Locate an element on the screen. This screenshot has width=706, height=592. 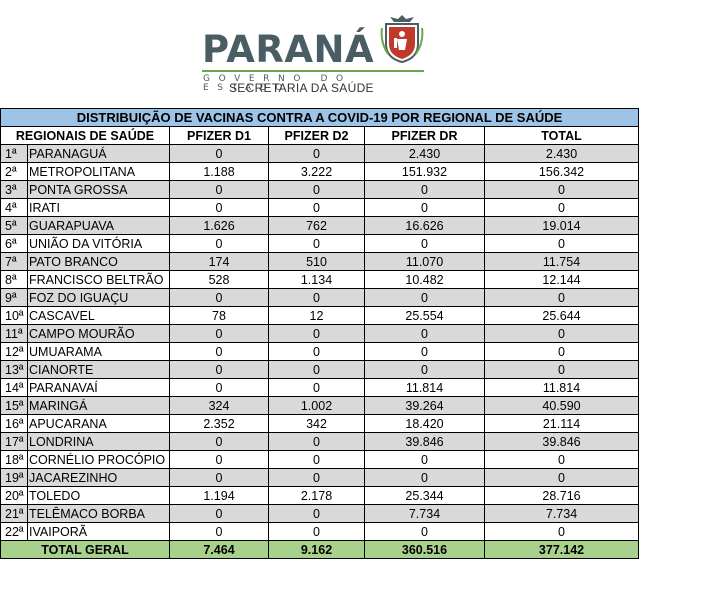
row-region: UMUARAMA is located at coordinates (98, 351).